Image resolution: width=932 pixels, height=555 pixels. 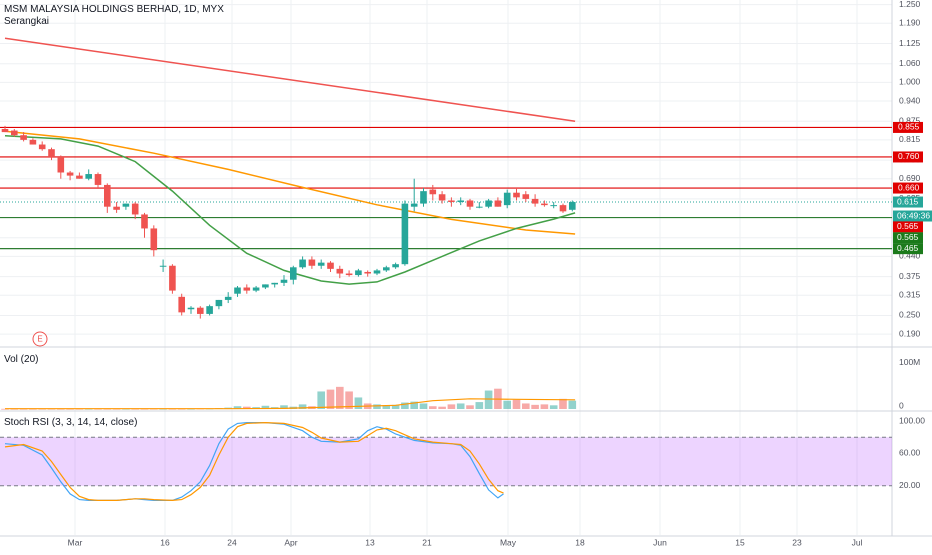 What do you see at coordinates (910, 4) in the screenshot?
I see `price-axis-tick: 1.250` at bounding box center [910, 4].